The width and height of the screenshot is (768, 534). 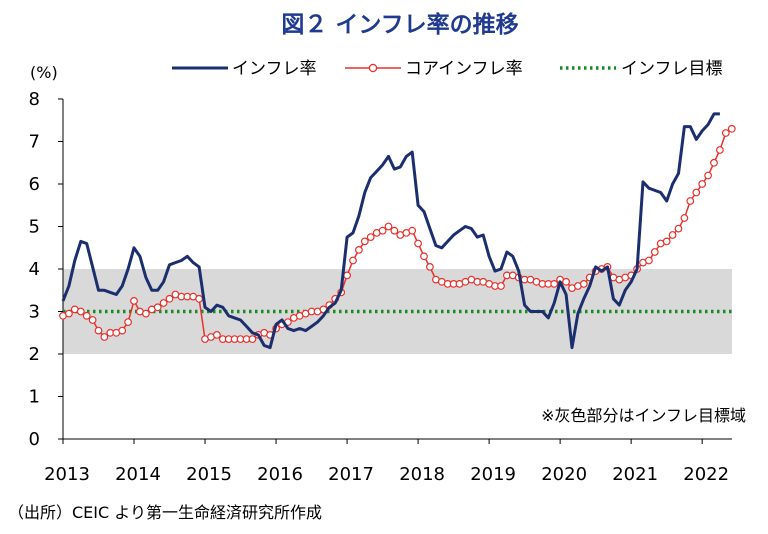 I want to click on source-note: （出所）CEIC より第一生命経済研究所作成, so click(x=165, y=512).